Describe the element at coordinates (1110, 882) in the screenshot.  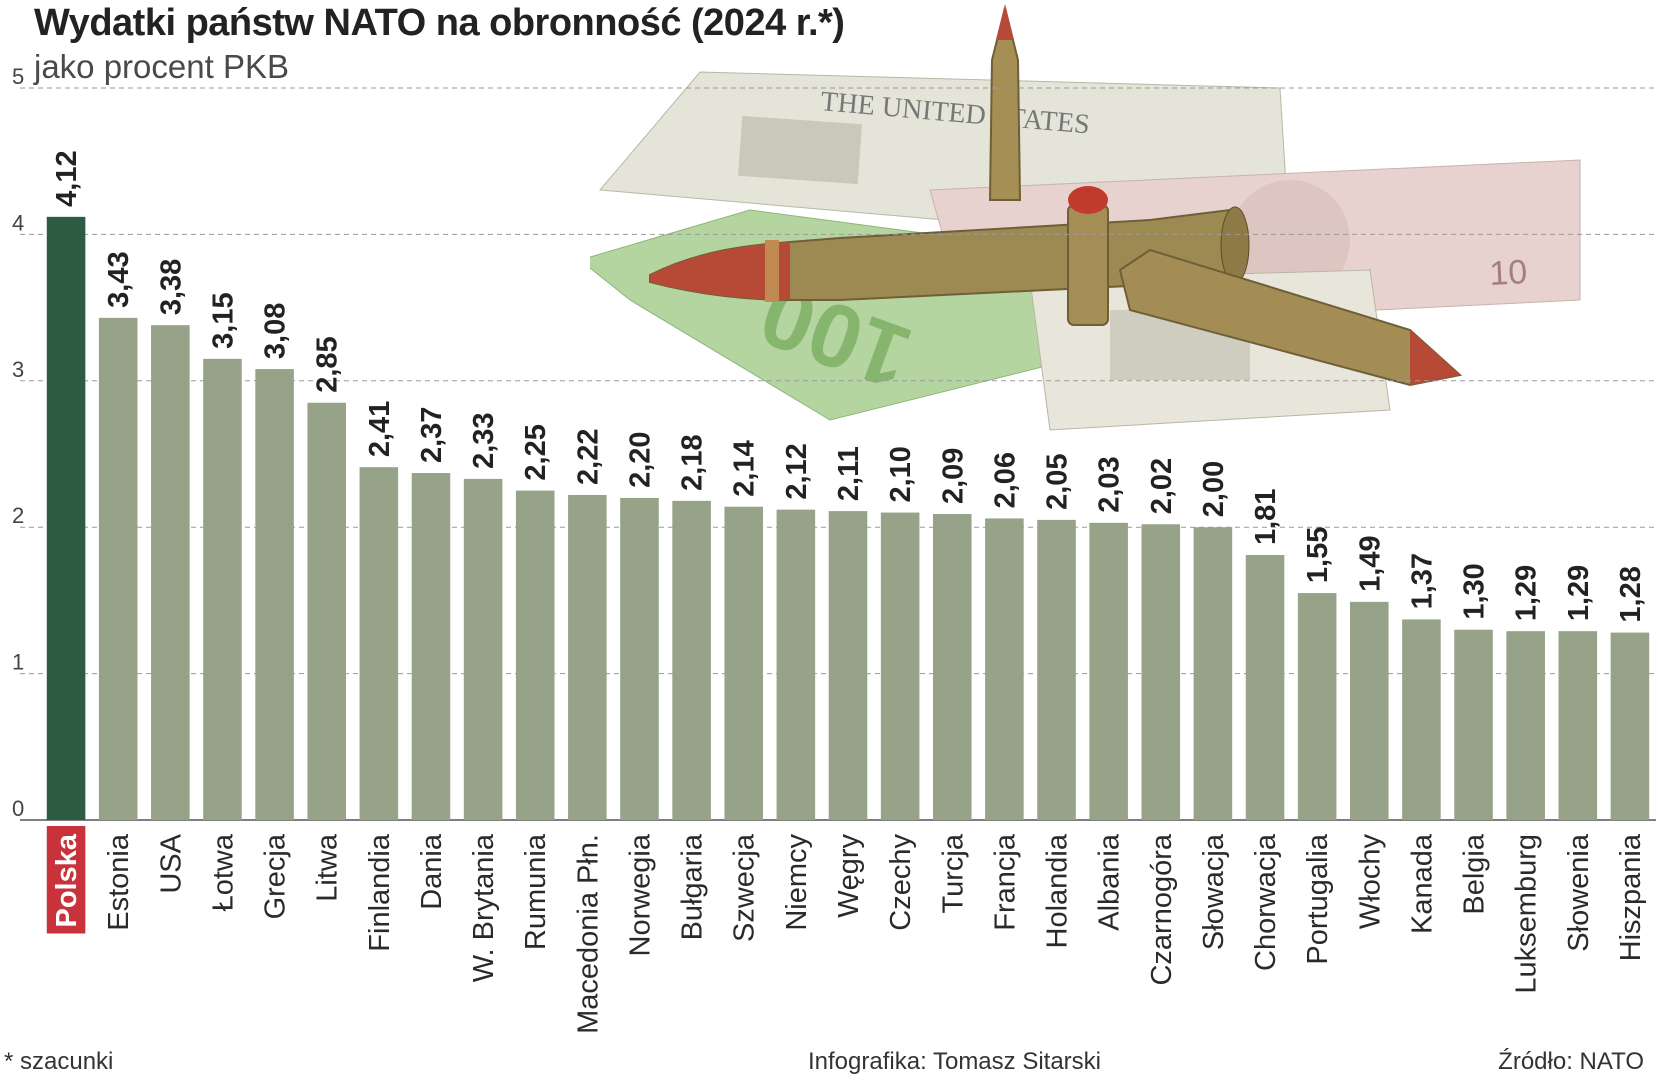
I see `category-label-20: Albania` at that location.